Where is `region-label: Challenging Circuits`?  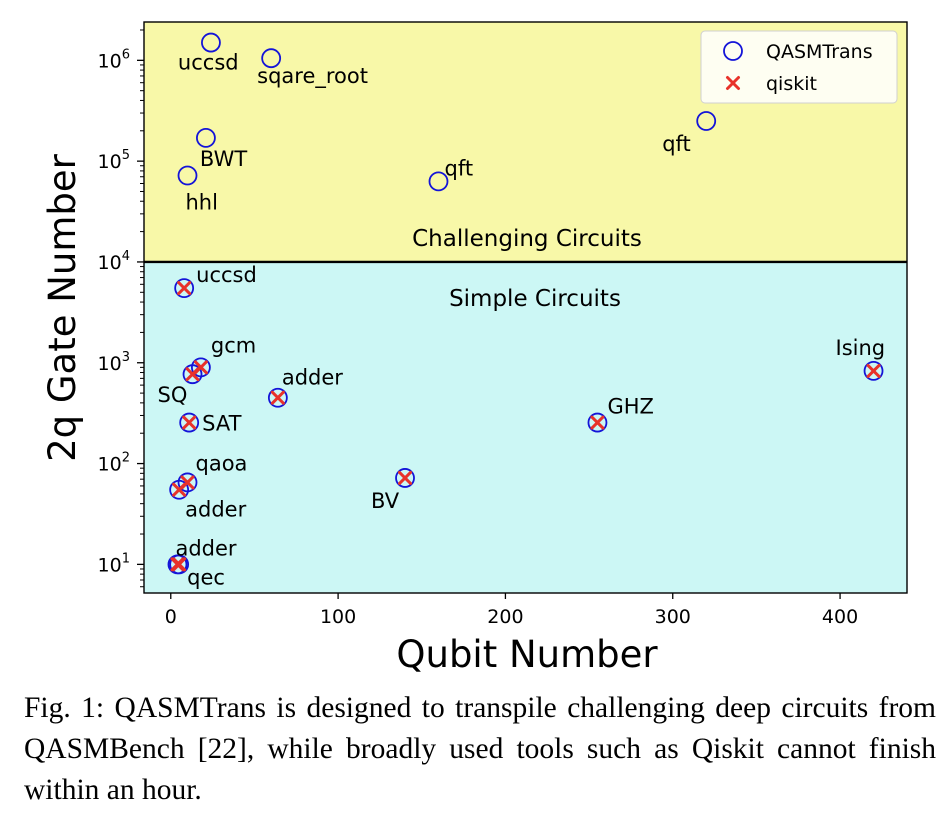
region-label: Challenging Circuits is located at coordinates (527, 239).